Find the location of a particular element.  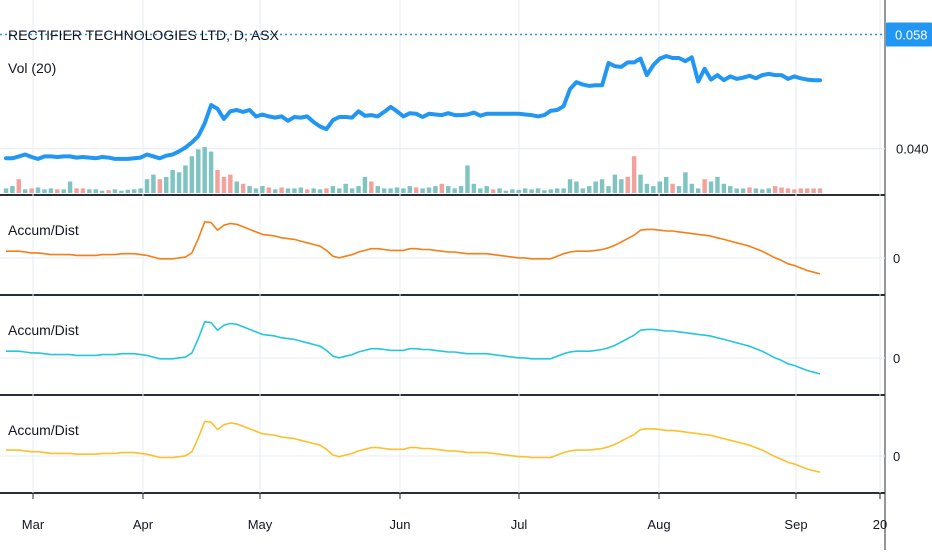

time-label: May is located at coordinates (260, 524).